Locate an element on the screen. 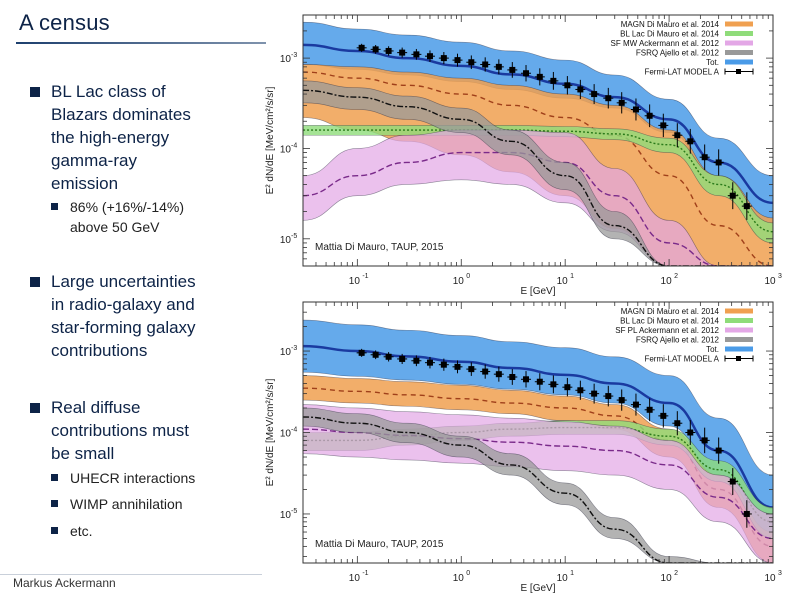 This screenshot has width=799, height=600. legend-label: BL Lac Di Mauro et al. 2014 is located at coordinates (669, 321).